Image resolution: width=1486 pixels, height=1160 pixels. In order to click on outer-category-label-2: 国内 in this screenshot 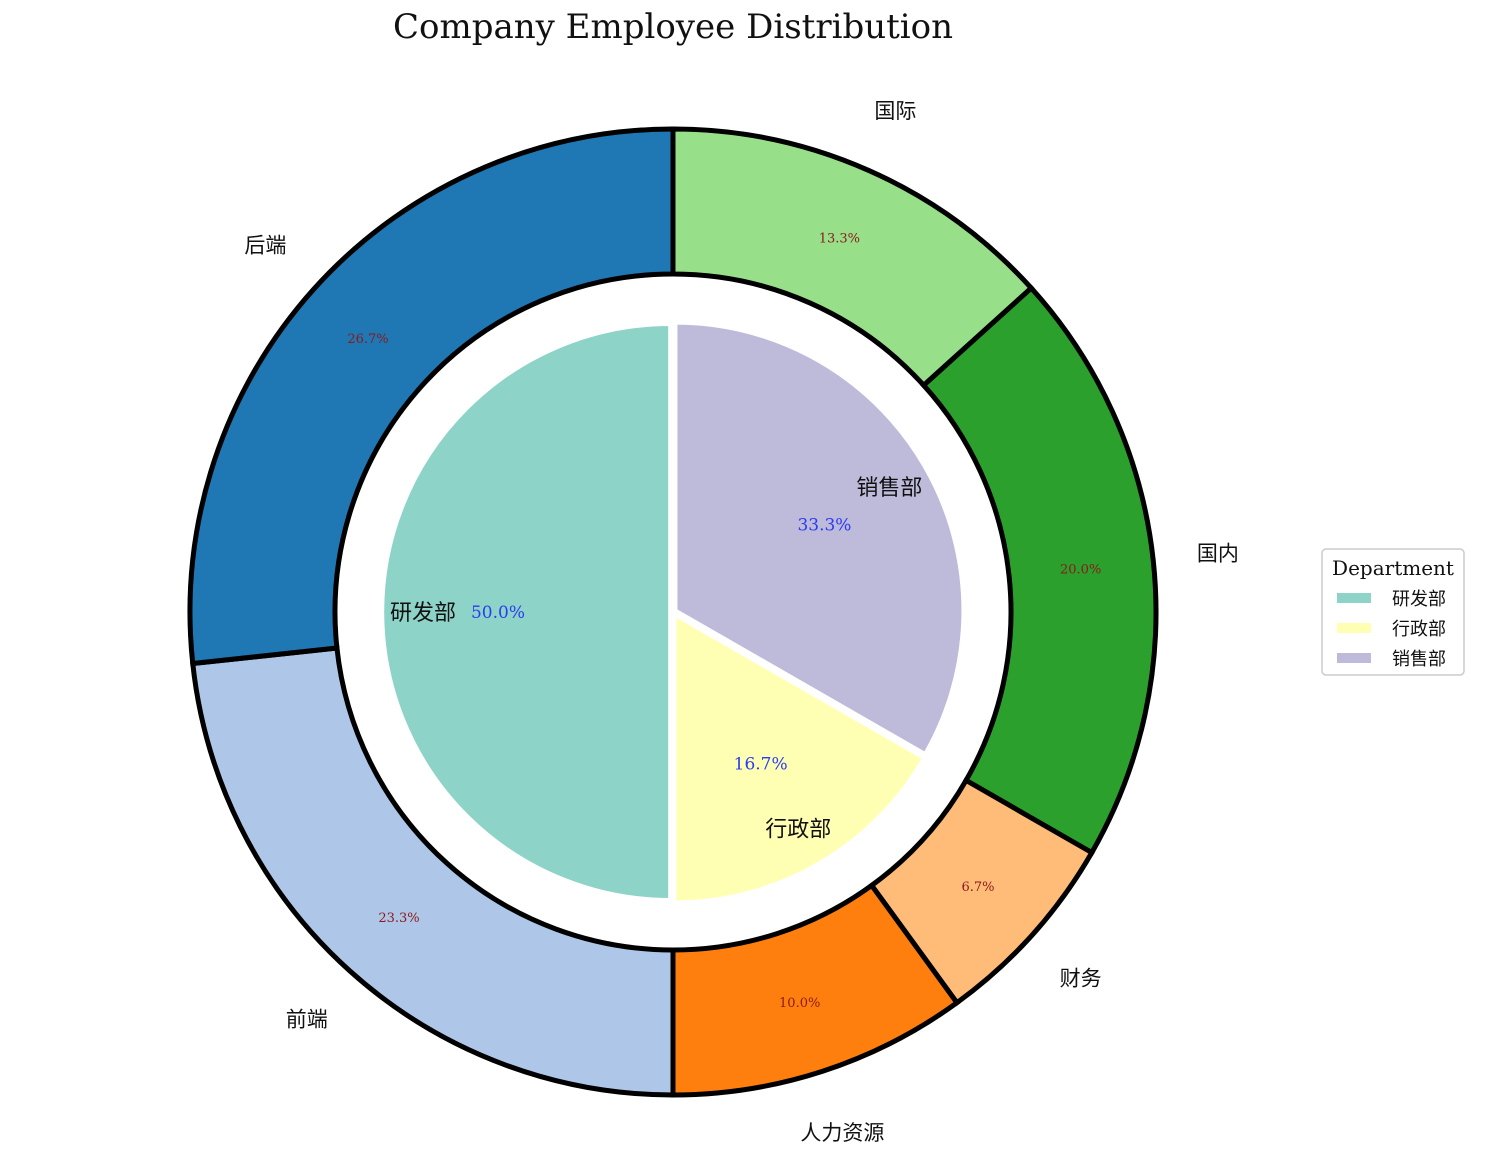, I will do `click(1218, 554)`.